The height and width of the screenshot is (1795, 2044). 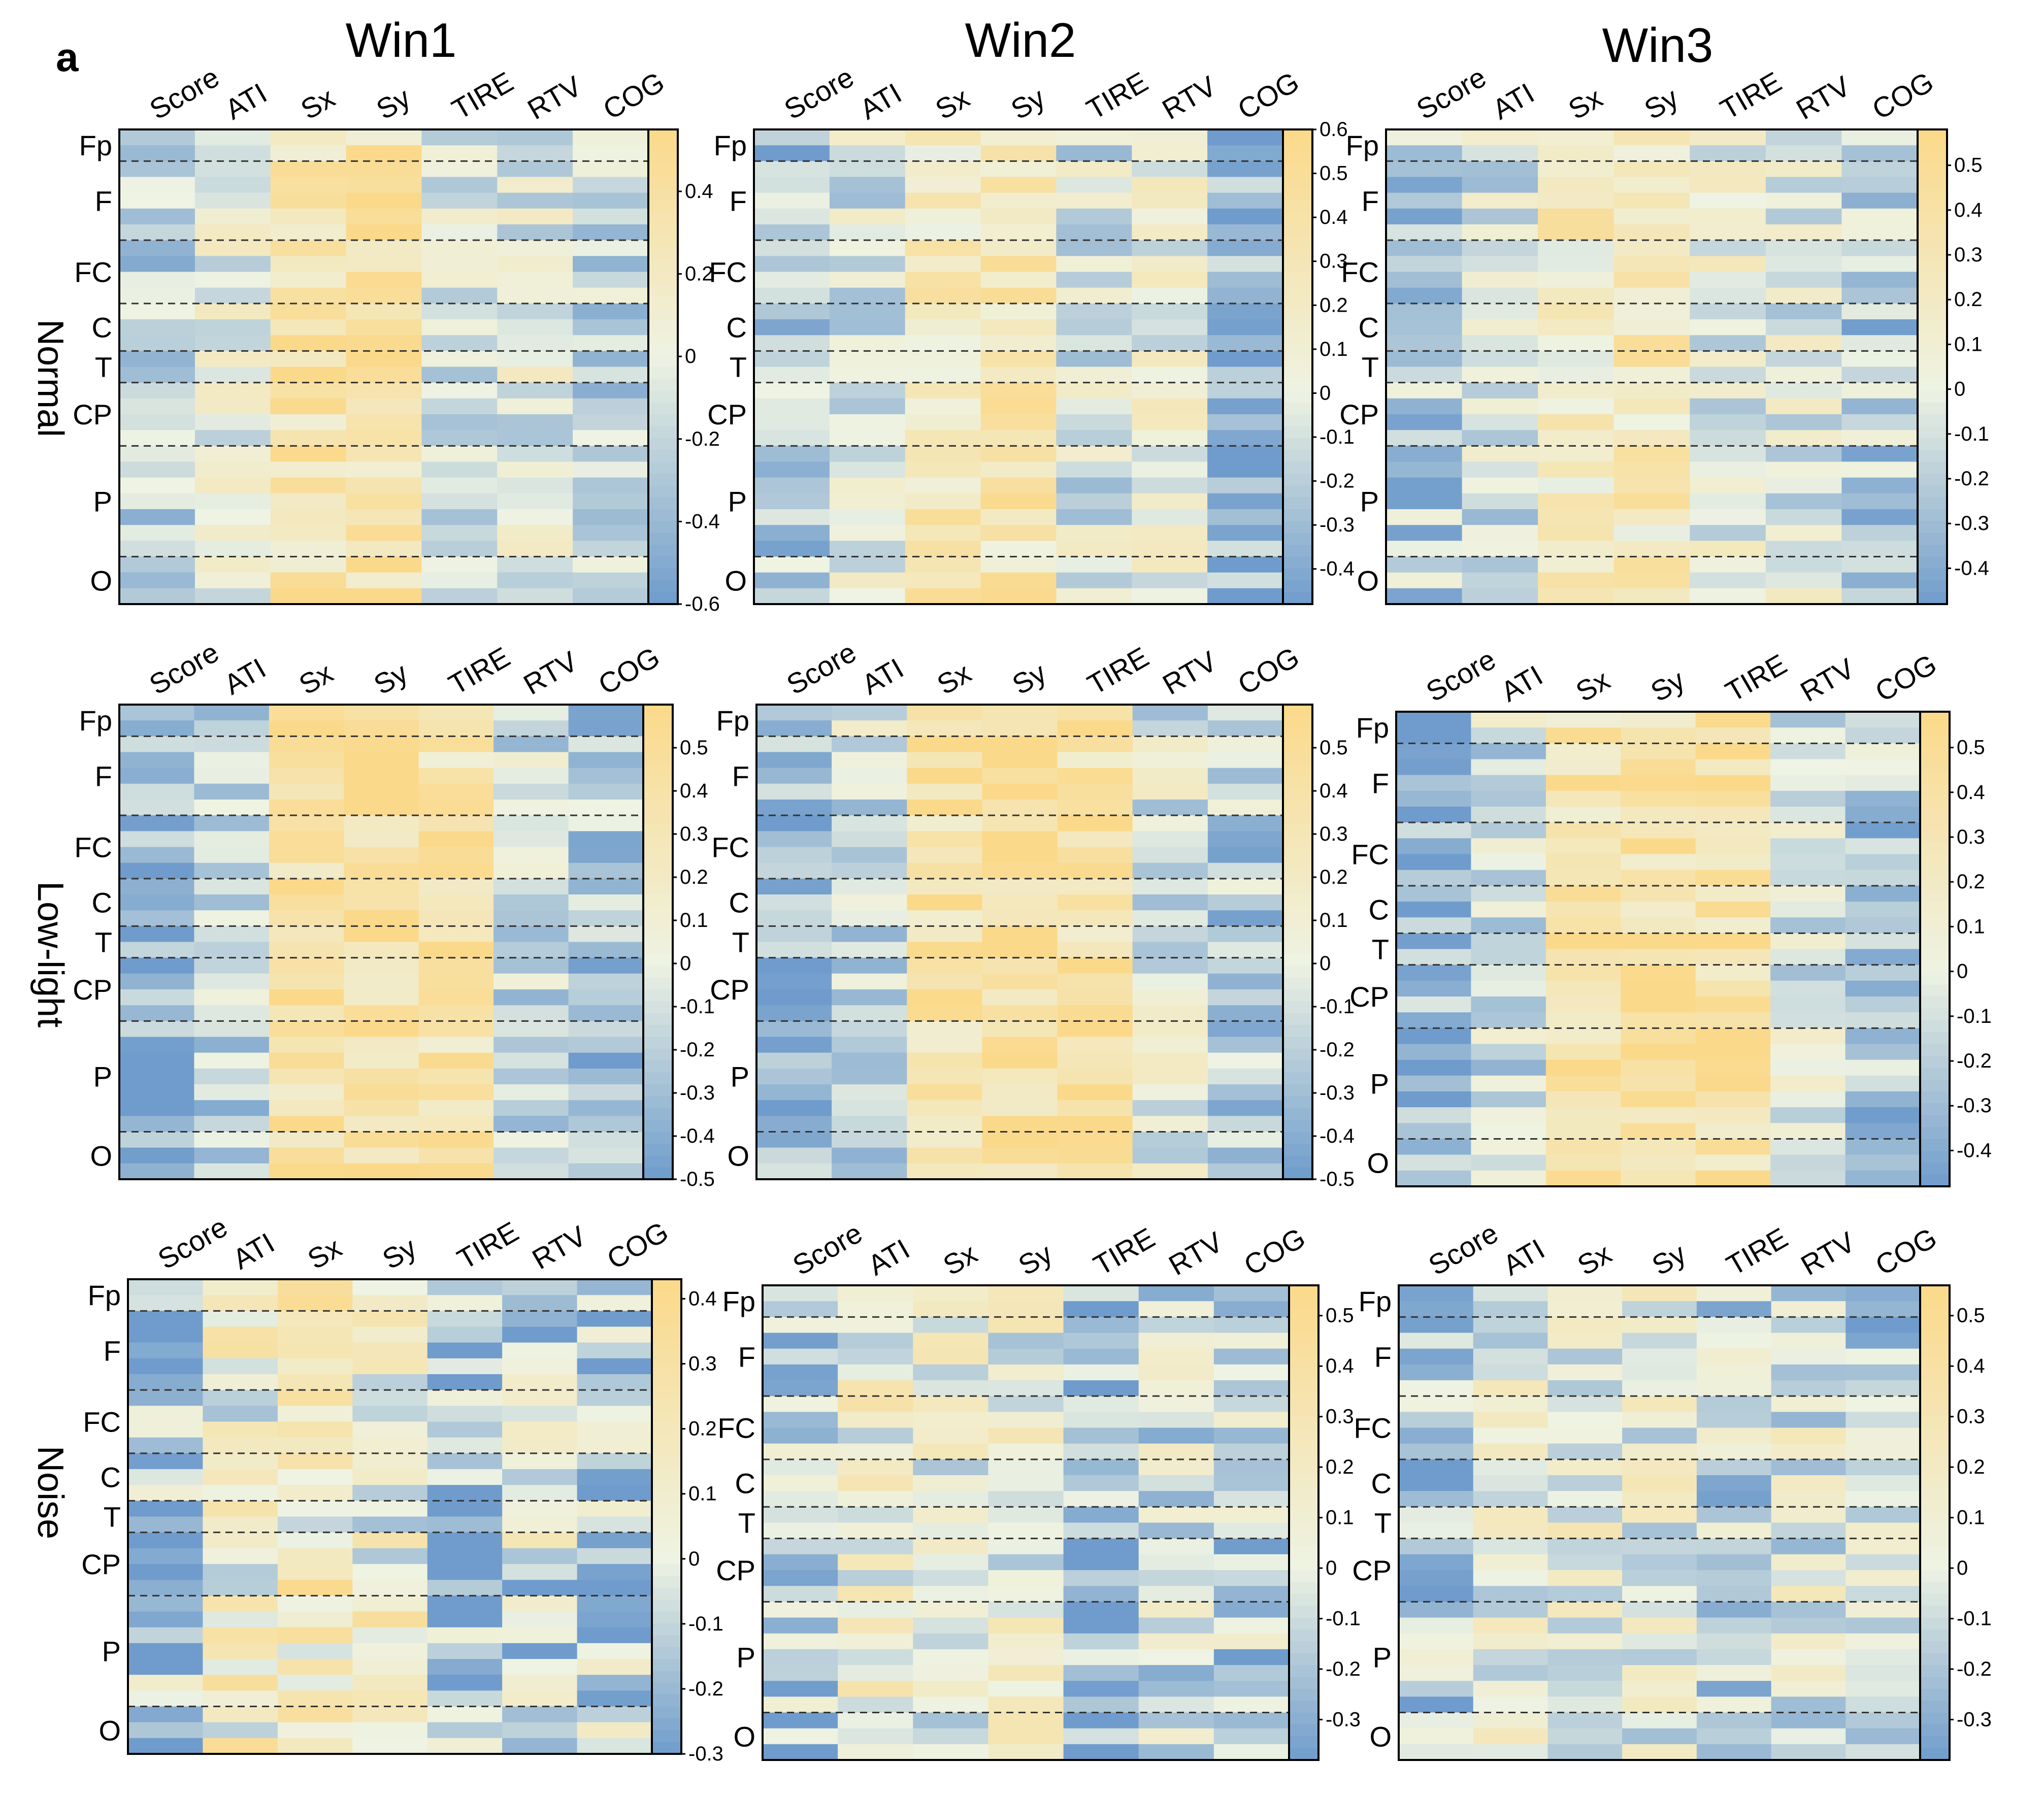 I want to click on colorbar-tick-label: 0.3, so click(x=1968, y=255).